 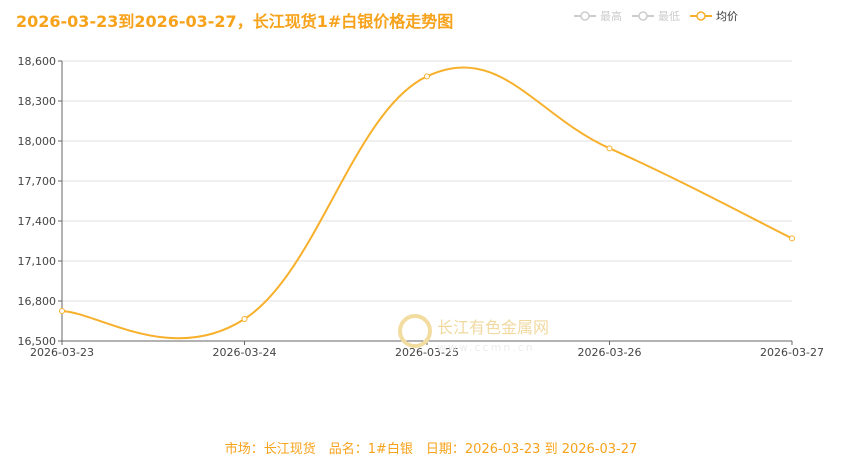 What do you see at coordinates (610, 352) in the screenshot?
I see `x-tick-label: 2026-03-26` at bounding box center [610, 352].